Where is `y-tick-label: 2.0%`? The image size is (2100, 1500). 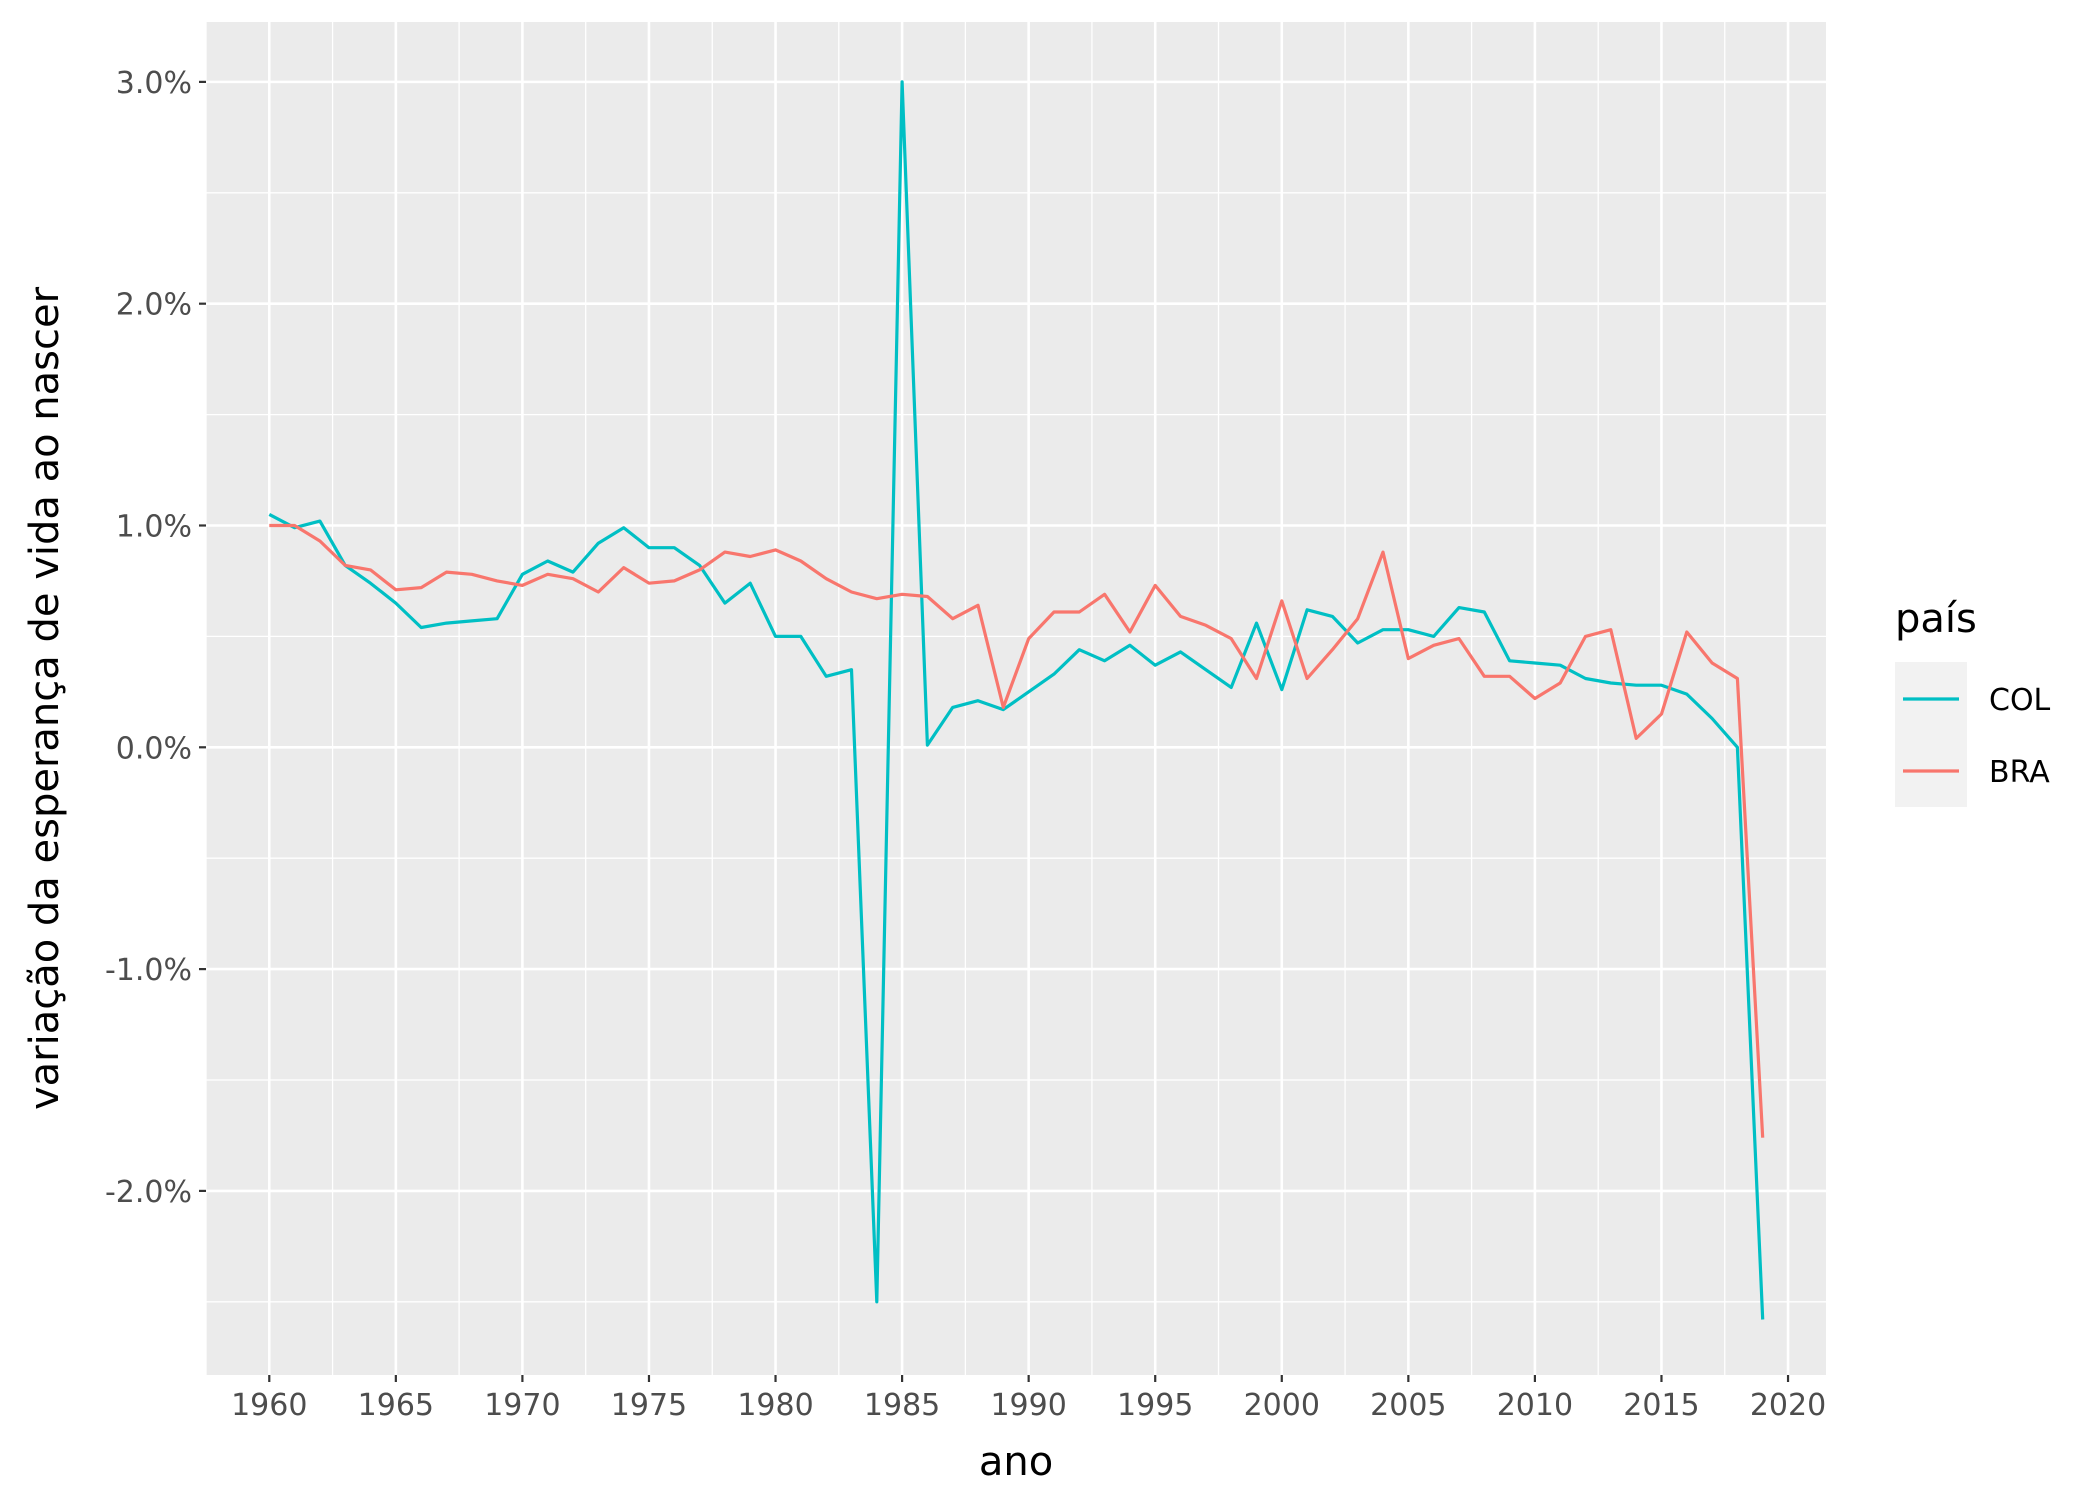
y-tick-label: 2.0% is located at coordinates (154, 305).